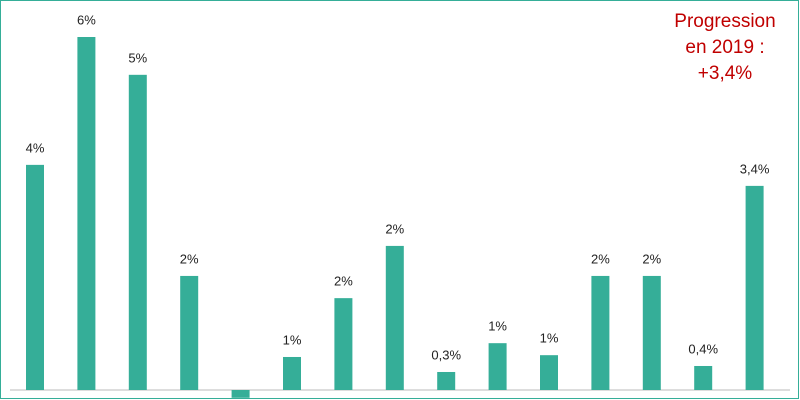 This screenshot has height=400, width=800. What do you see at coordinates (703, 348) in the screenshot?
I see `value-label: 0,4%` at bounding box center [703, 348].